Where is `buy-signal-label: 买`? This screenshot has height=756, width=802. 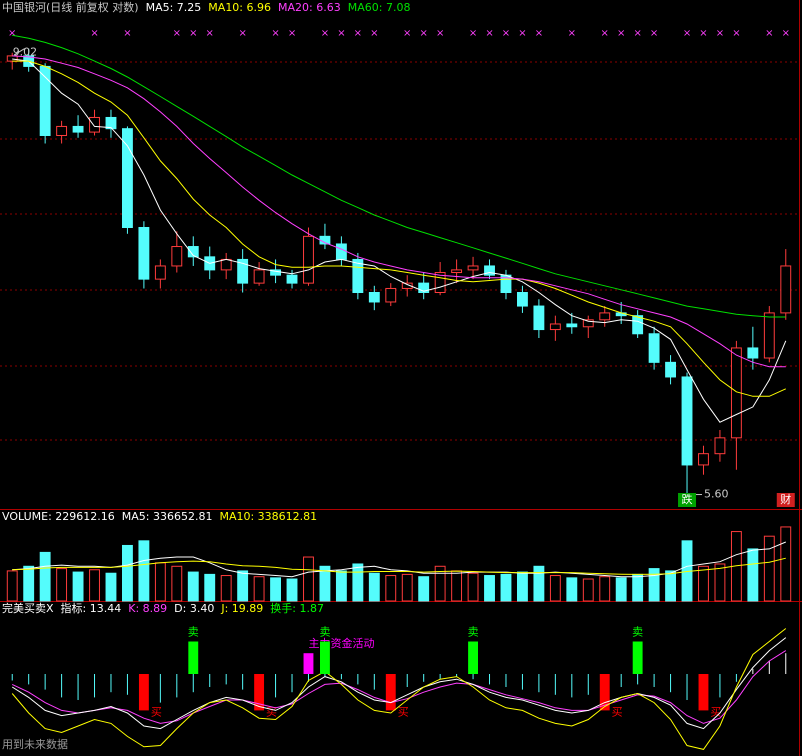 buy-signal-label: 买 is located at coordinates (403, 711).